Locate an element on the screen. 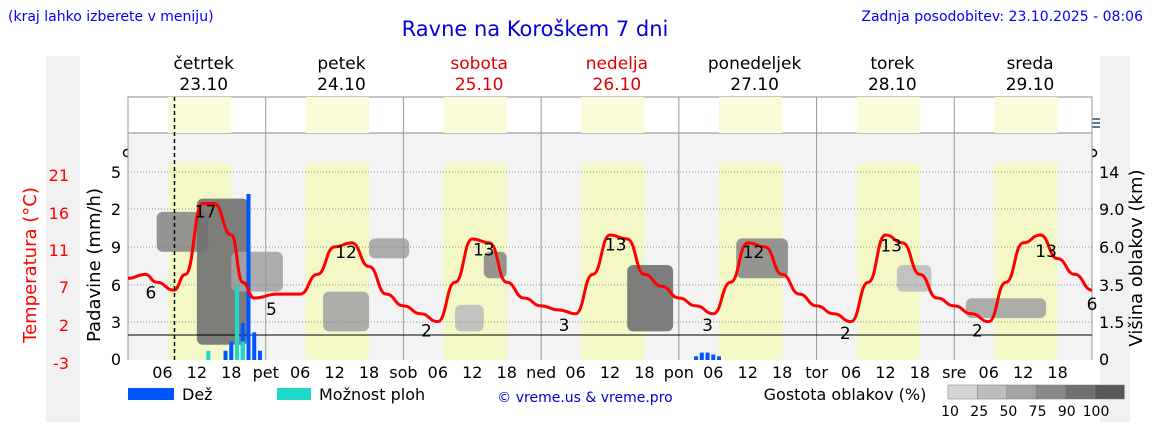 This screenshot has width=1152, height=443. cloud-height-tick: 3.5 is located at coordinates (1111, 285).